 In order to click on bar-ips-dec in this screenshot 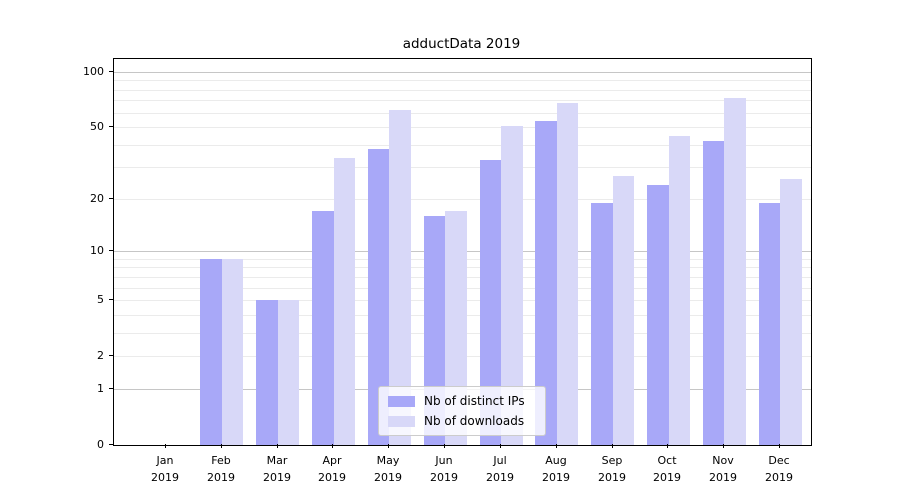, I will do `click(769, 323)`.